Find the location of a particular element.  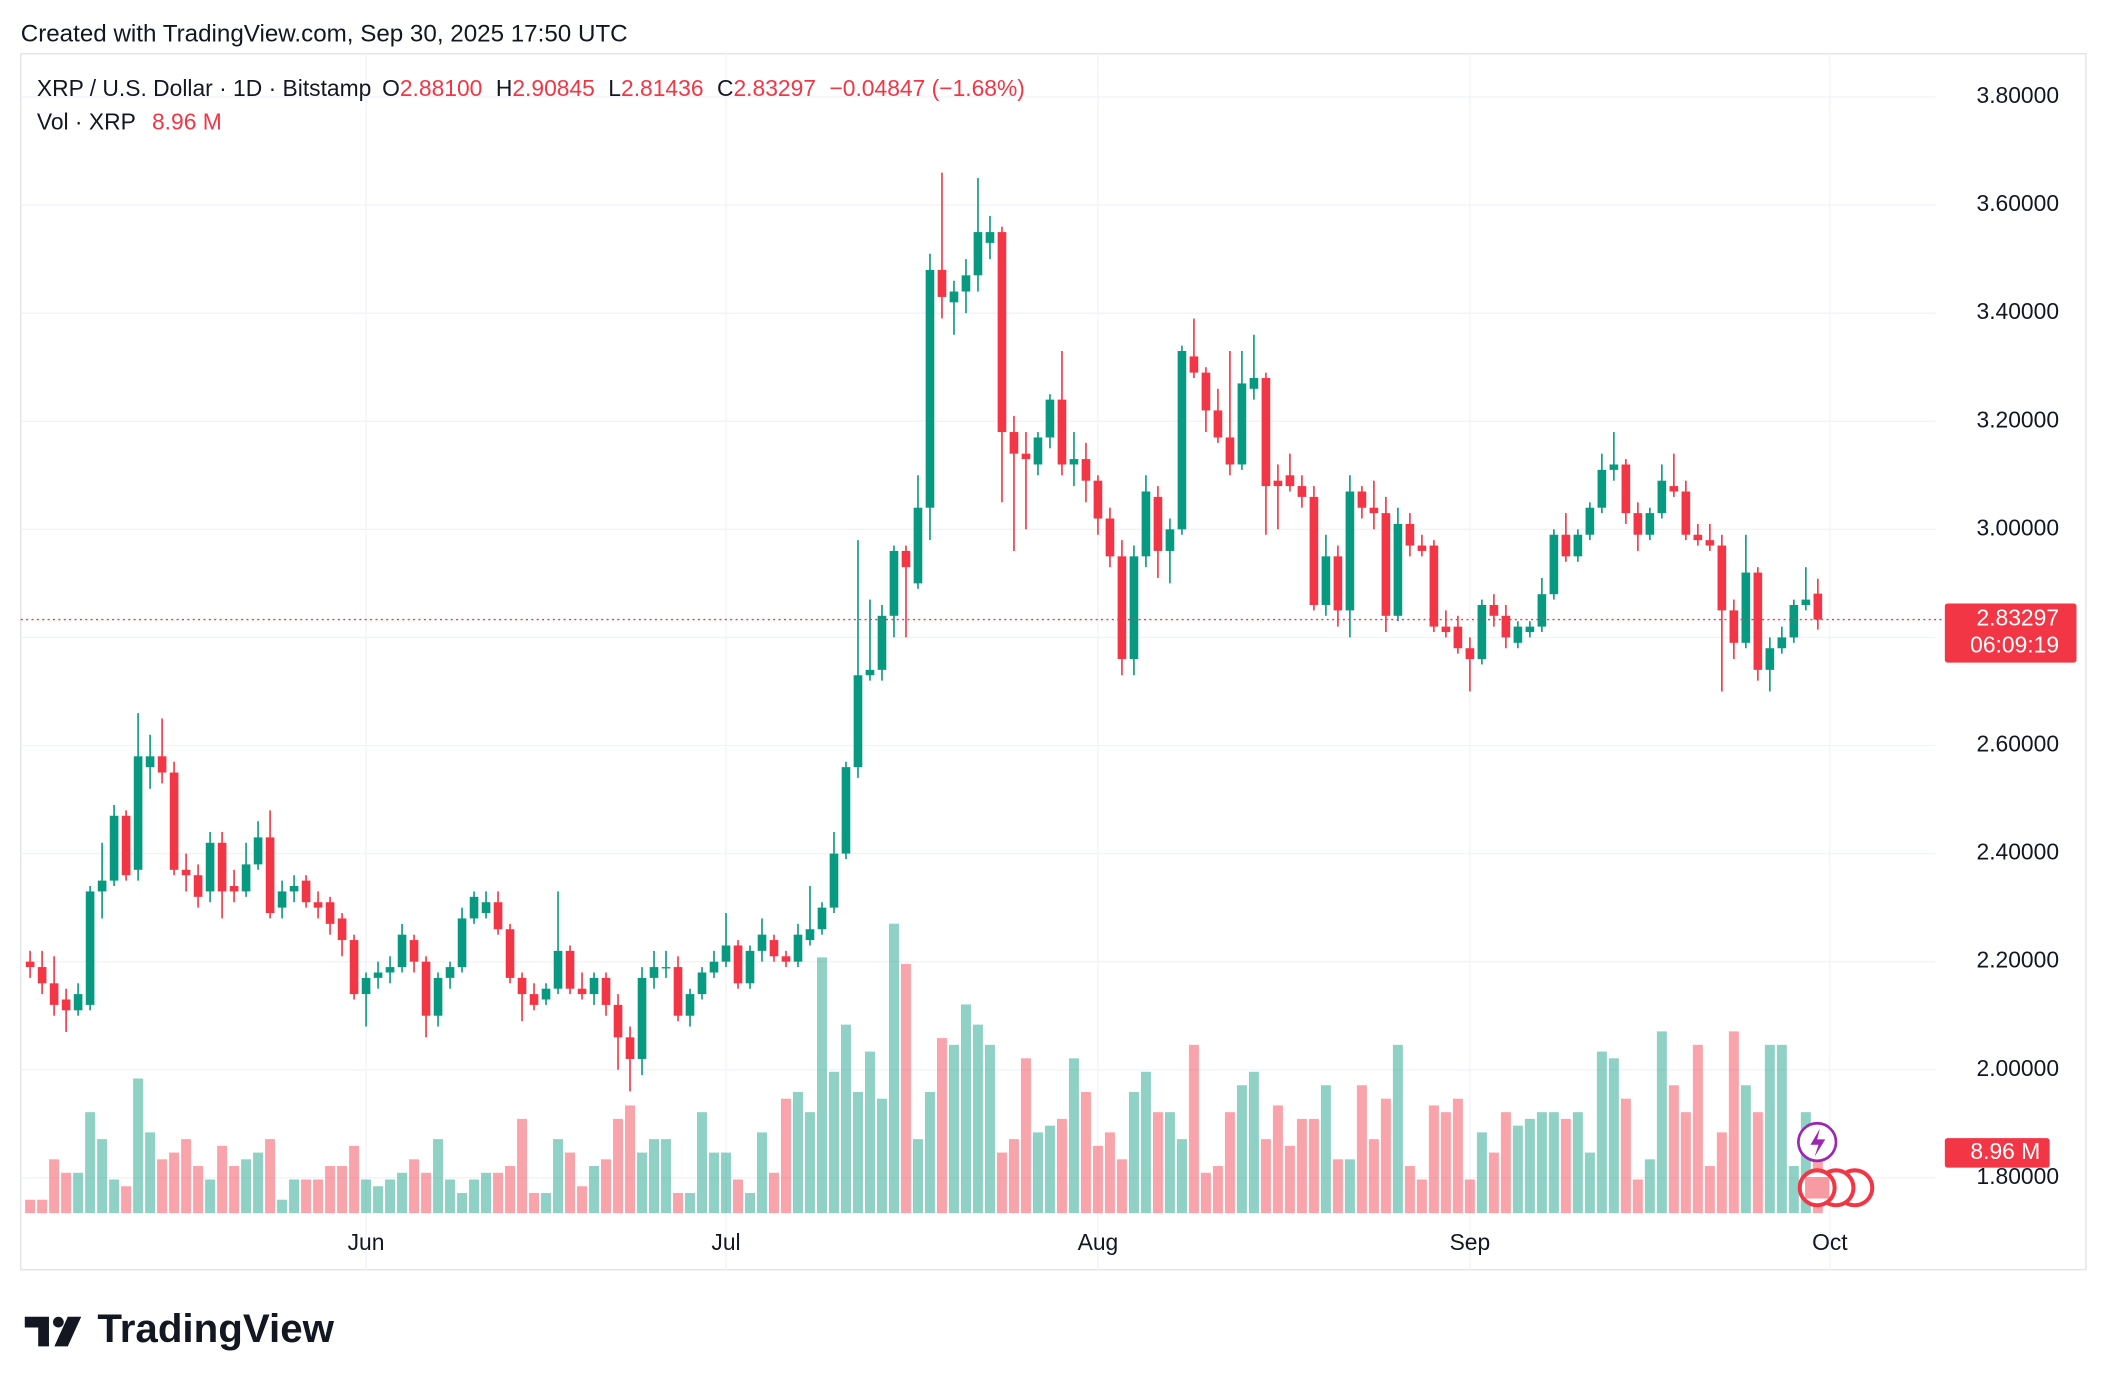

x-tick-label: Oct is located at coordinates (1830, 1242).